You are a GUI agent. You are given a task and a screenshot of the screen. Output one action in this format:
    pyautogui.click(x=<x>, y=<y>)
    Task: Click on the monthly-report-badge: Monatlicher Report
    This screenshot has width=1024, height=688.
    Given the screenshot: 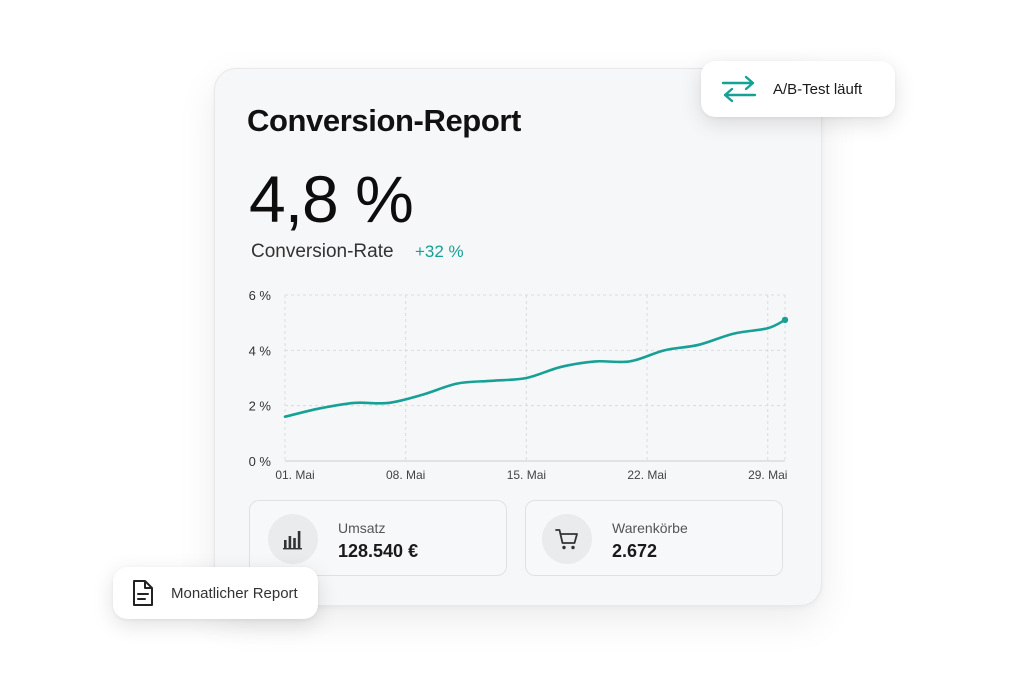 What is the action you would take?
    pyautogui.click(x=215, y=593)
    